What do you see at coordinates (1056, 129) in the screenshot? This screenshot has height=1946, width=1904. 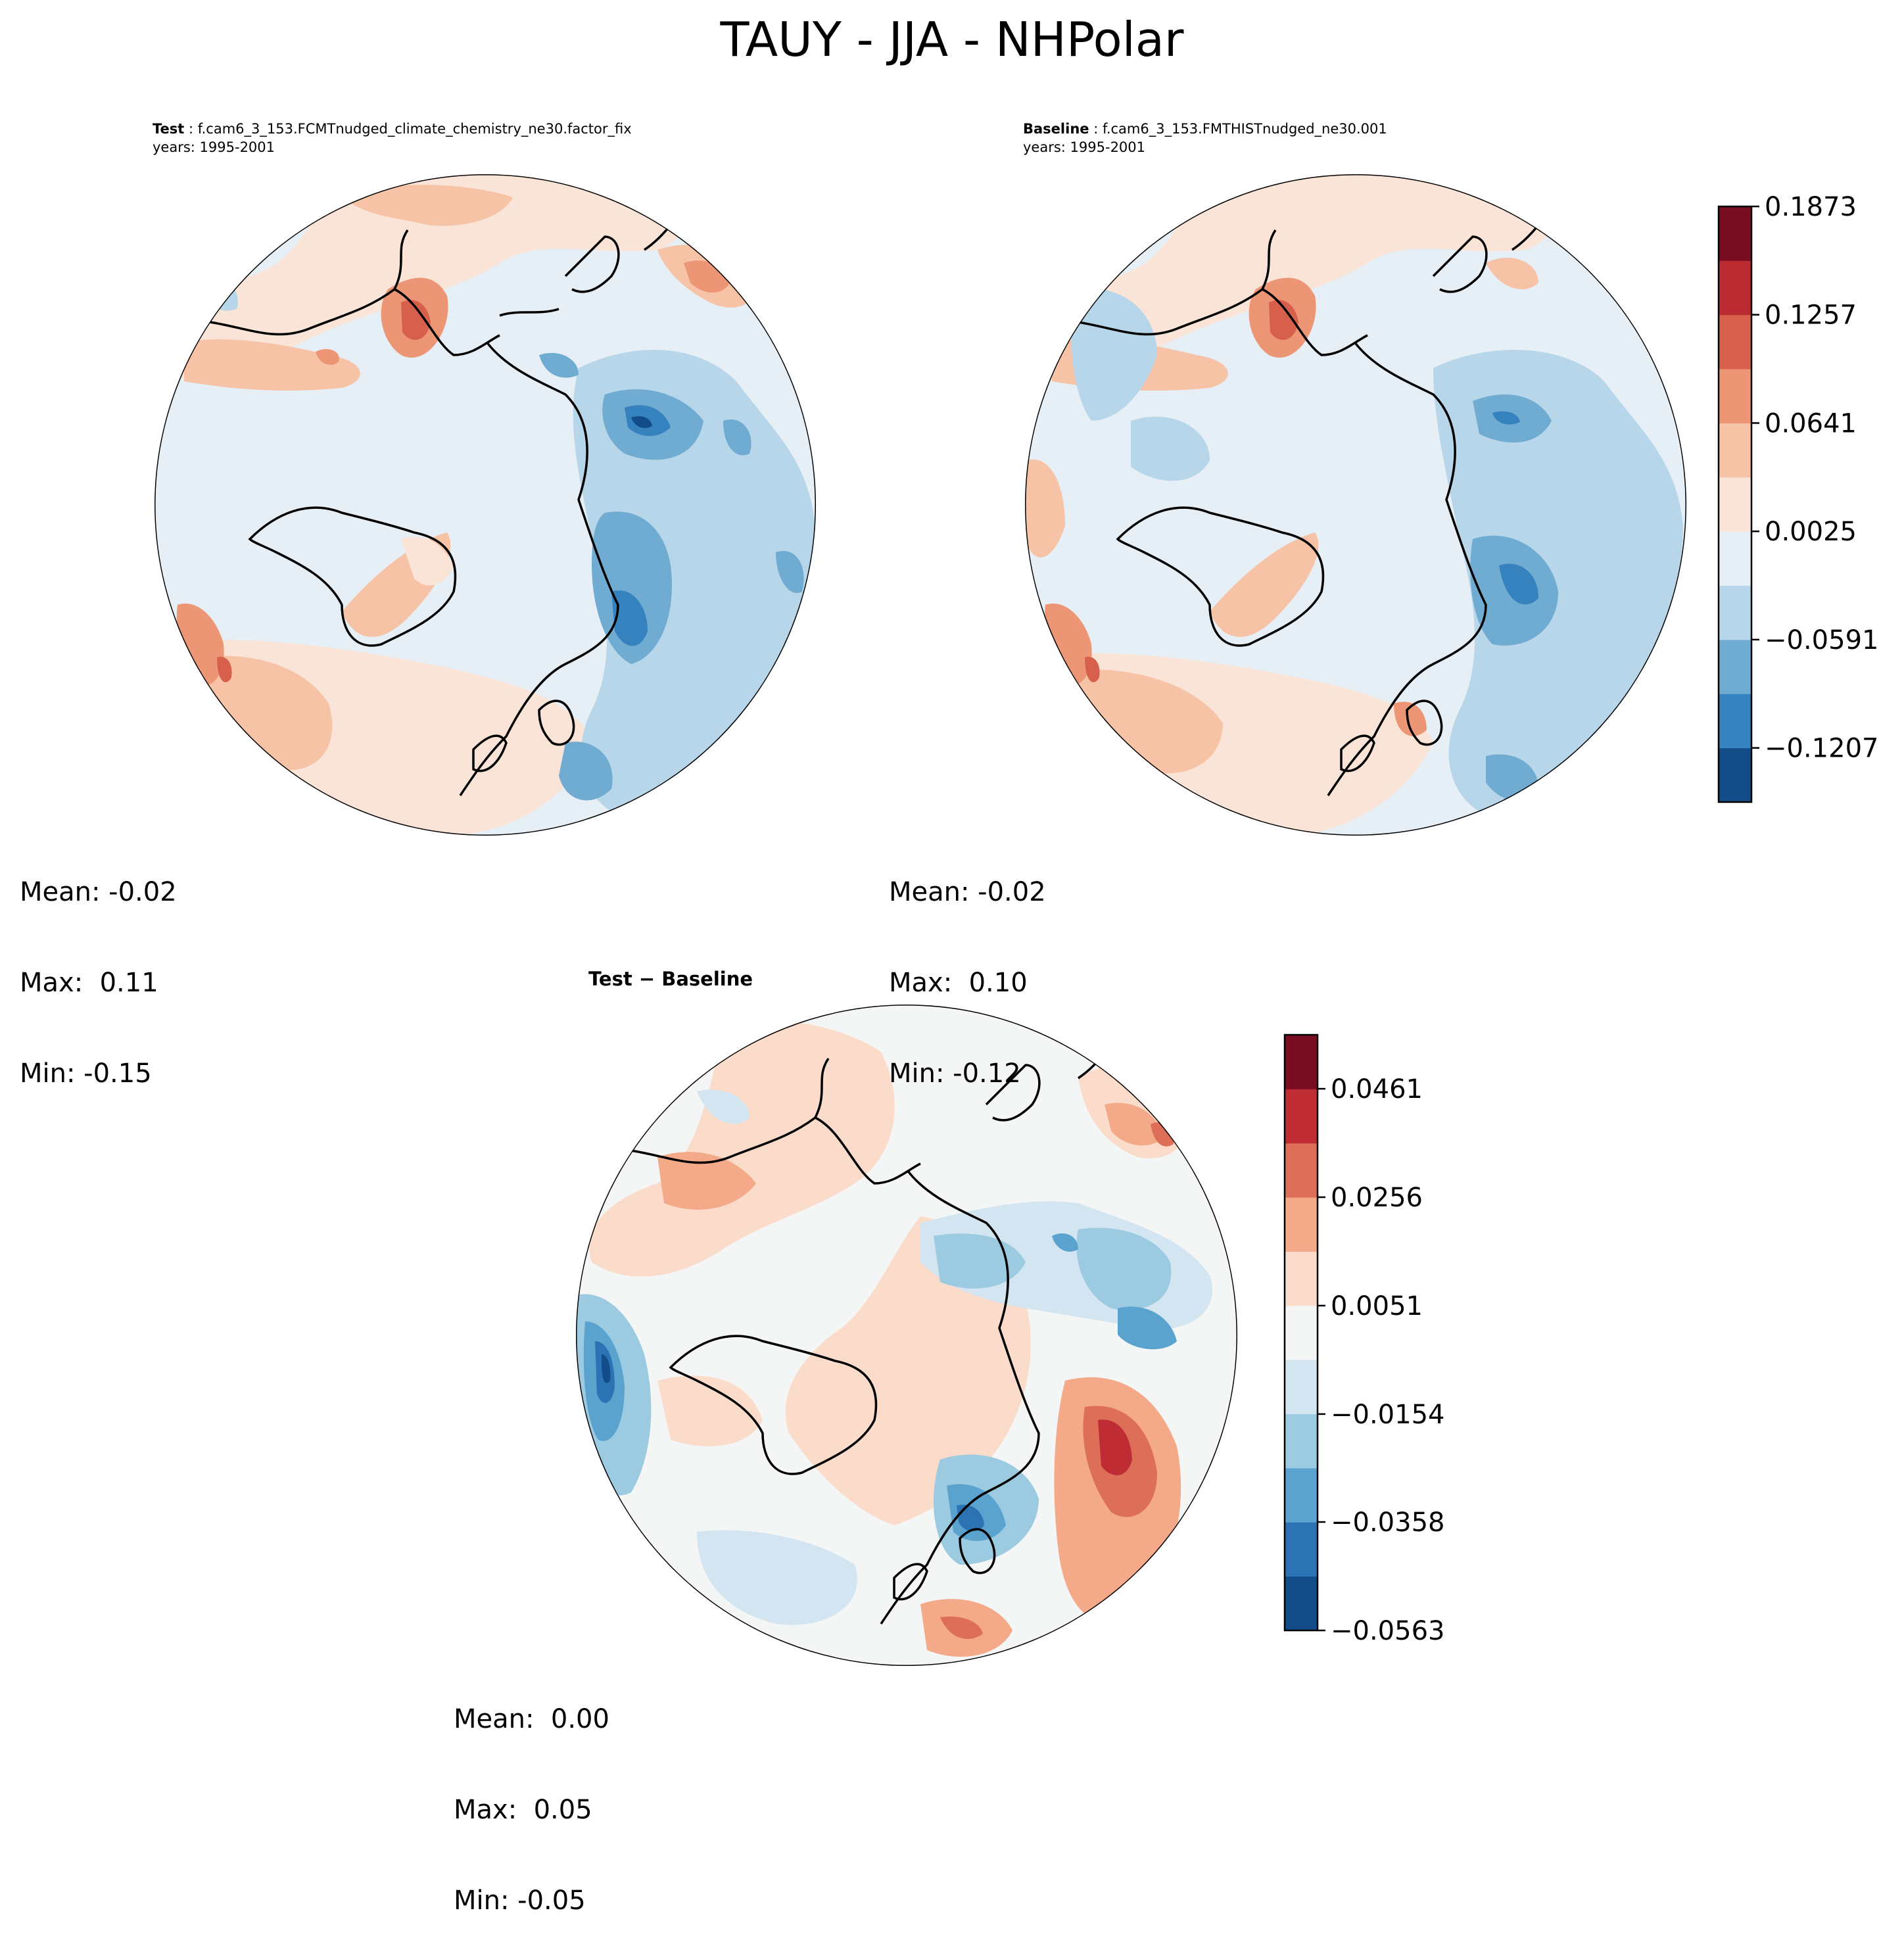 I see `baseline-label: Baseline` at bounding box center [1056, 129].